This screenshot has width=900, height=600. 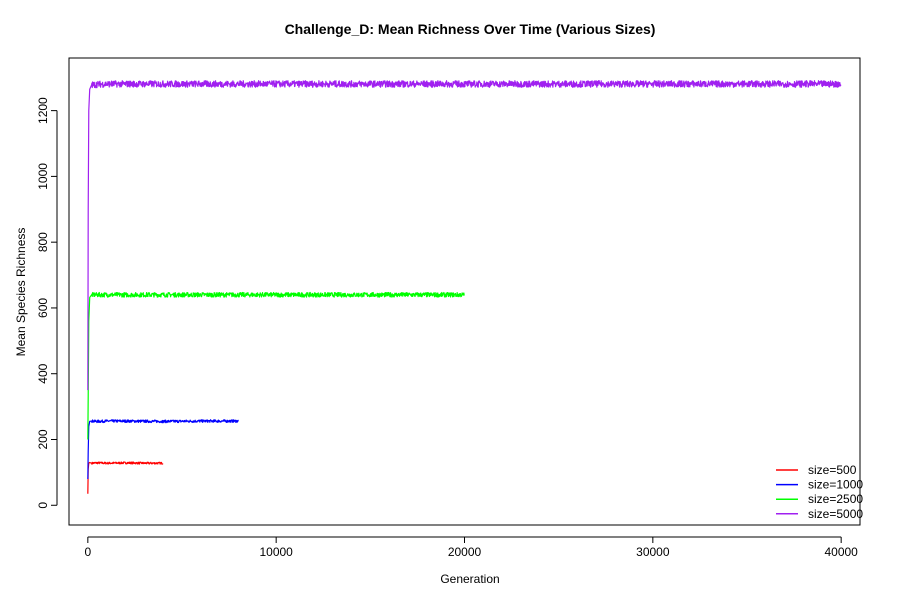 I want to click on y-tick-label: 800, so click(x=43, y=242).